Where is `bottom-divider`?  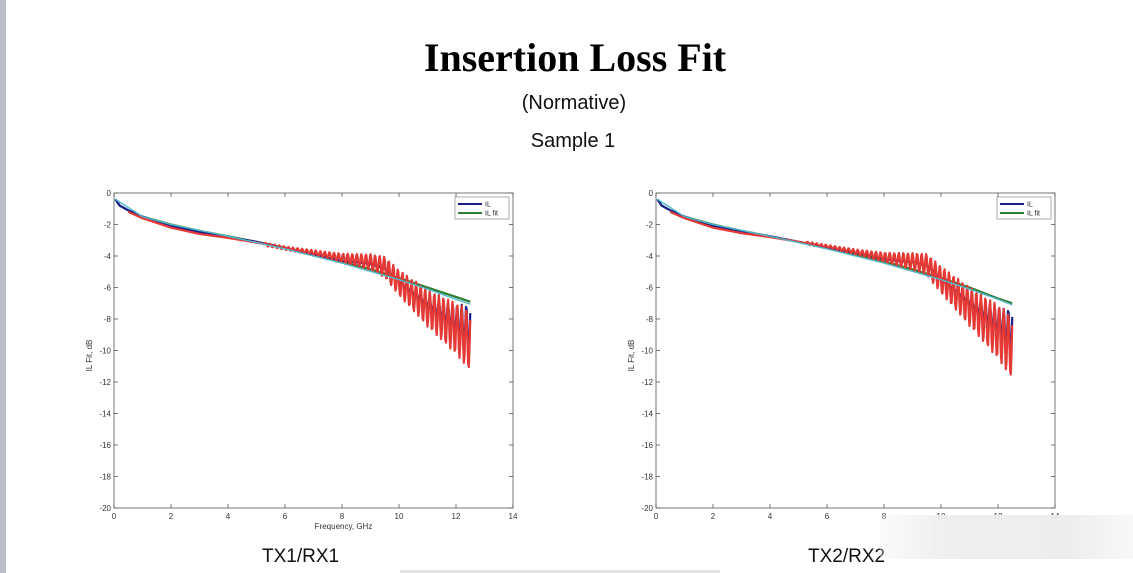 bottom-divider is located at coordinates (560, 571).